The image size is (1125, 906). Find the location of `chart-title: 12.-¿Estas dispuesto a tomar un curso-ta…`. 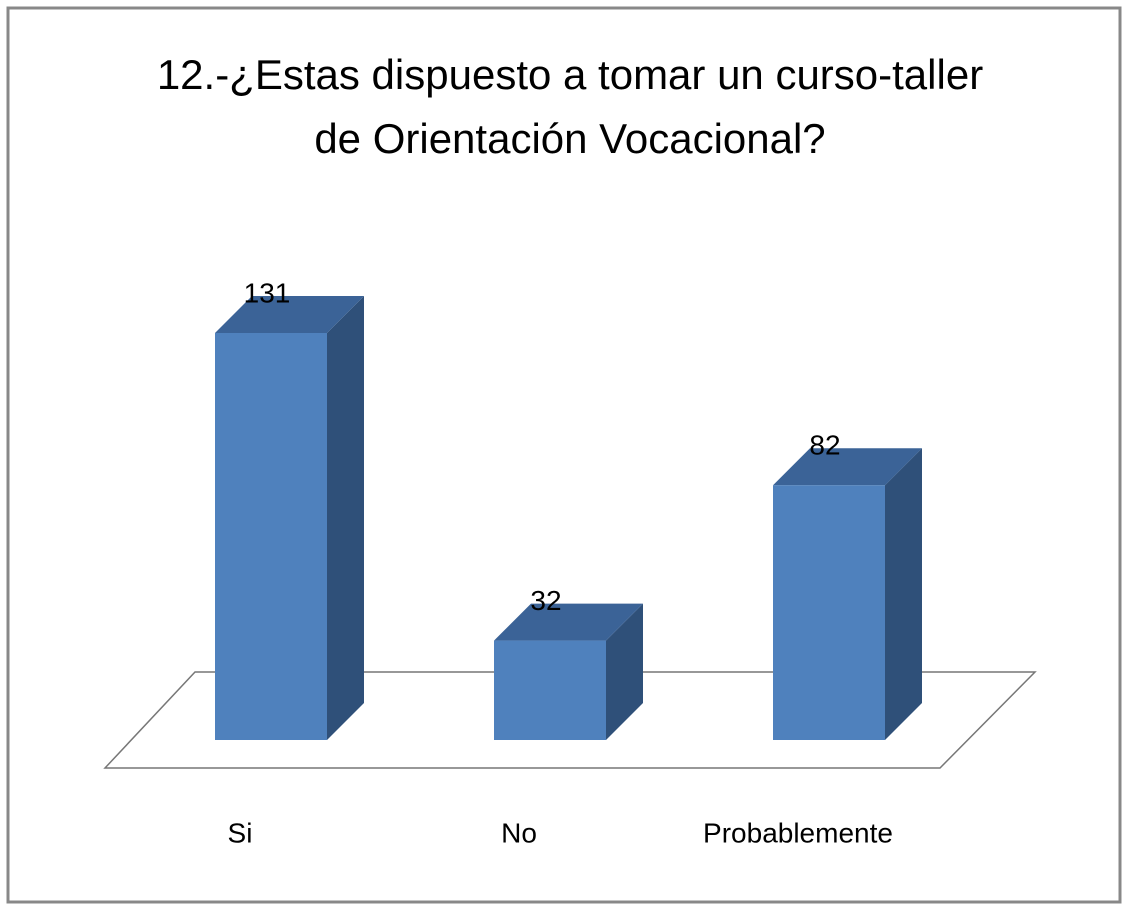

chart-title: 12.-¿Estas dispuesto a tomar un curso-ta… is located at coordinates (570, 106).